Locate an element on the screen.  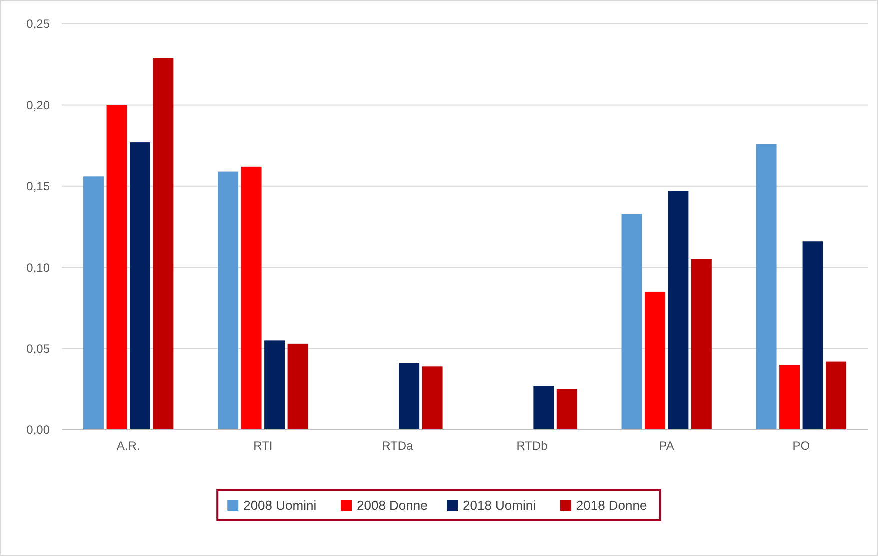
y-tick-label: 0,25 is located at coordinates (38, 24).